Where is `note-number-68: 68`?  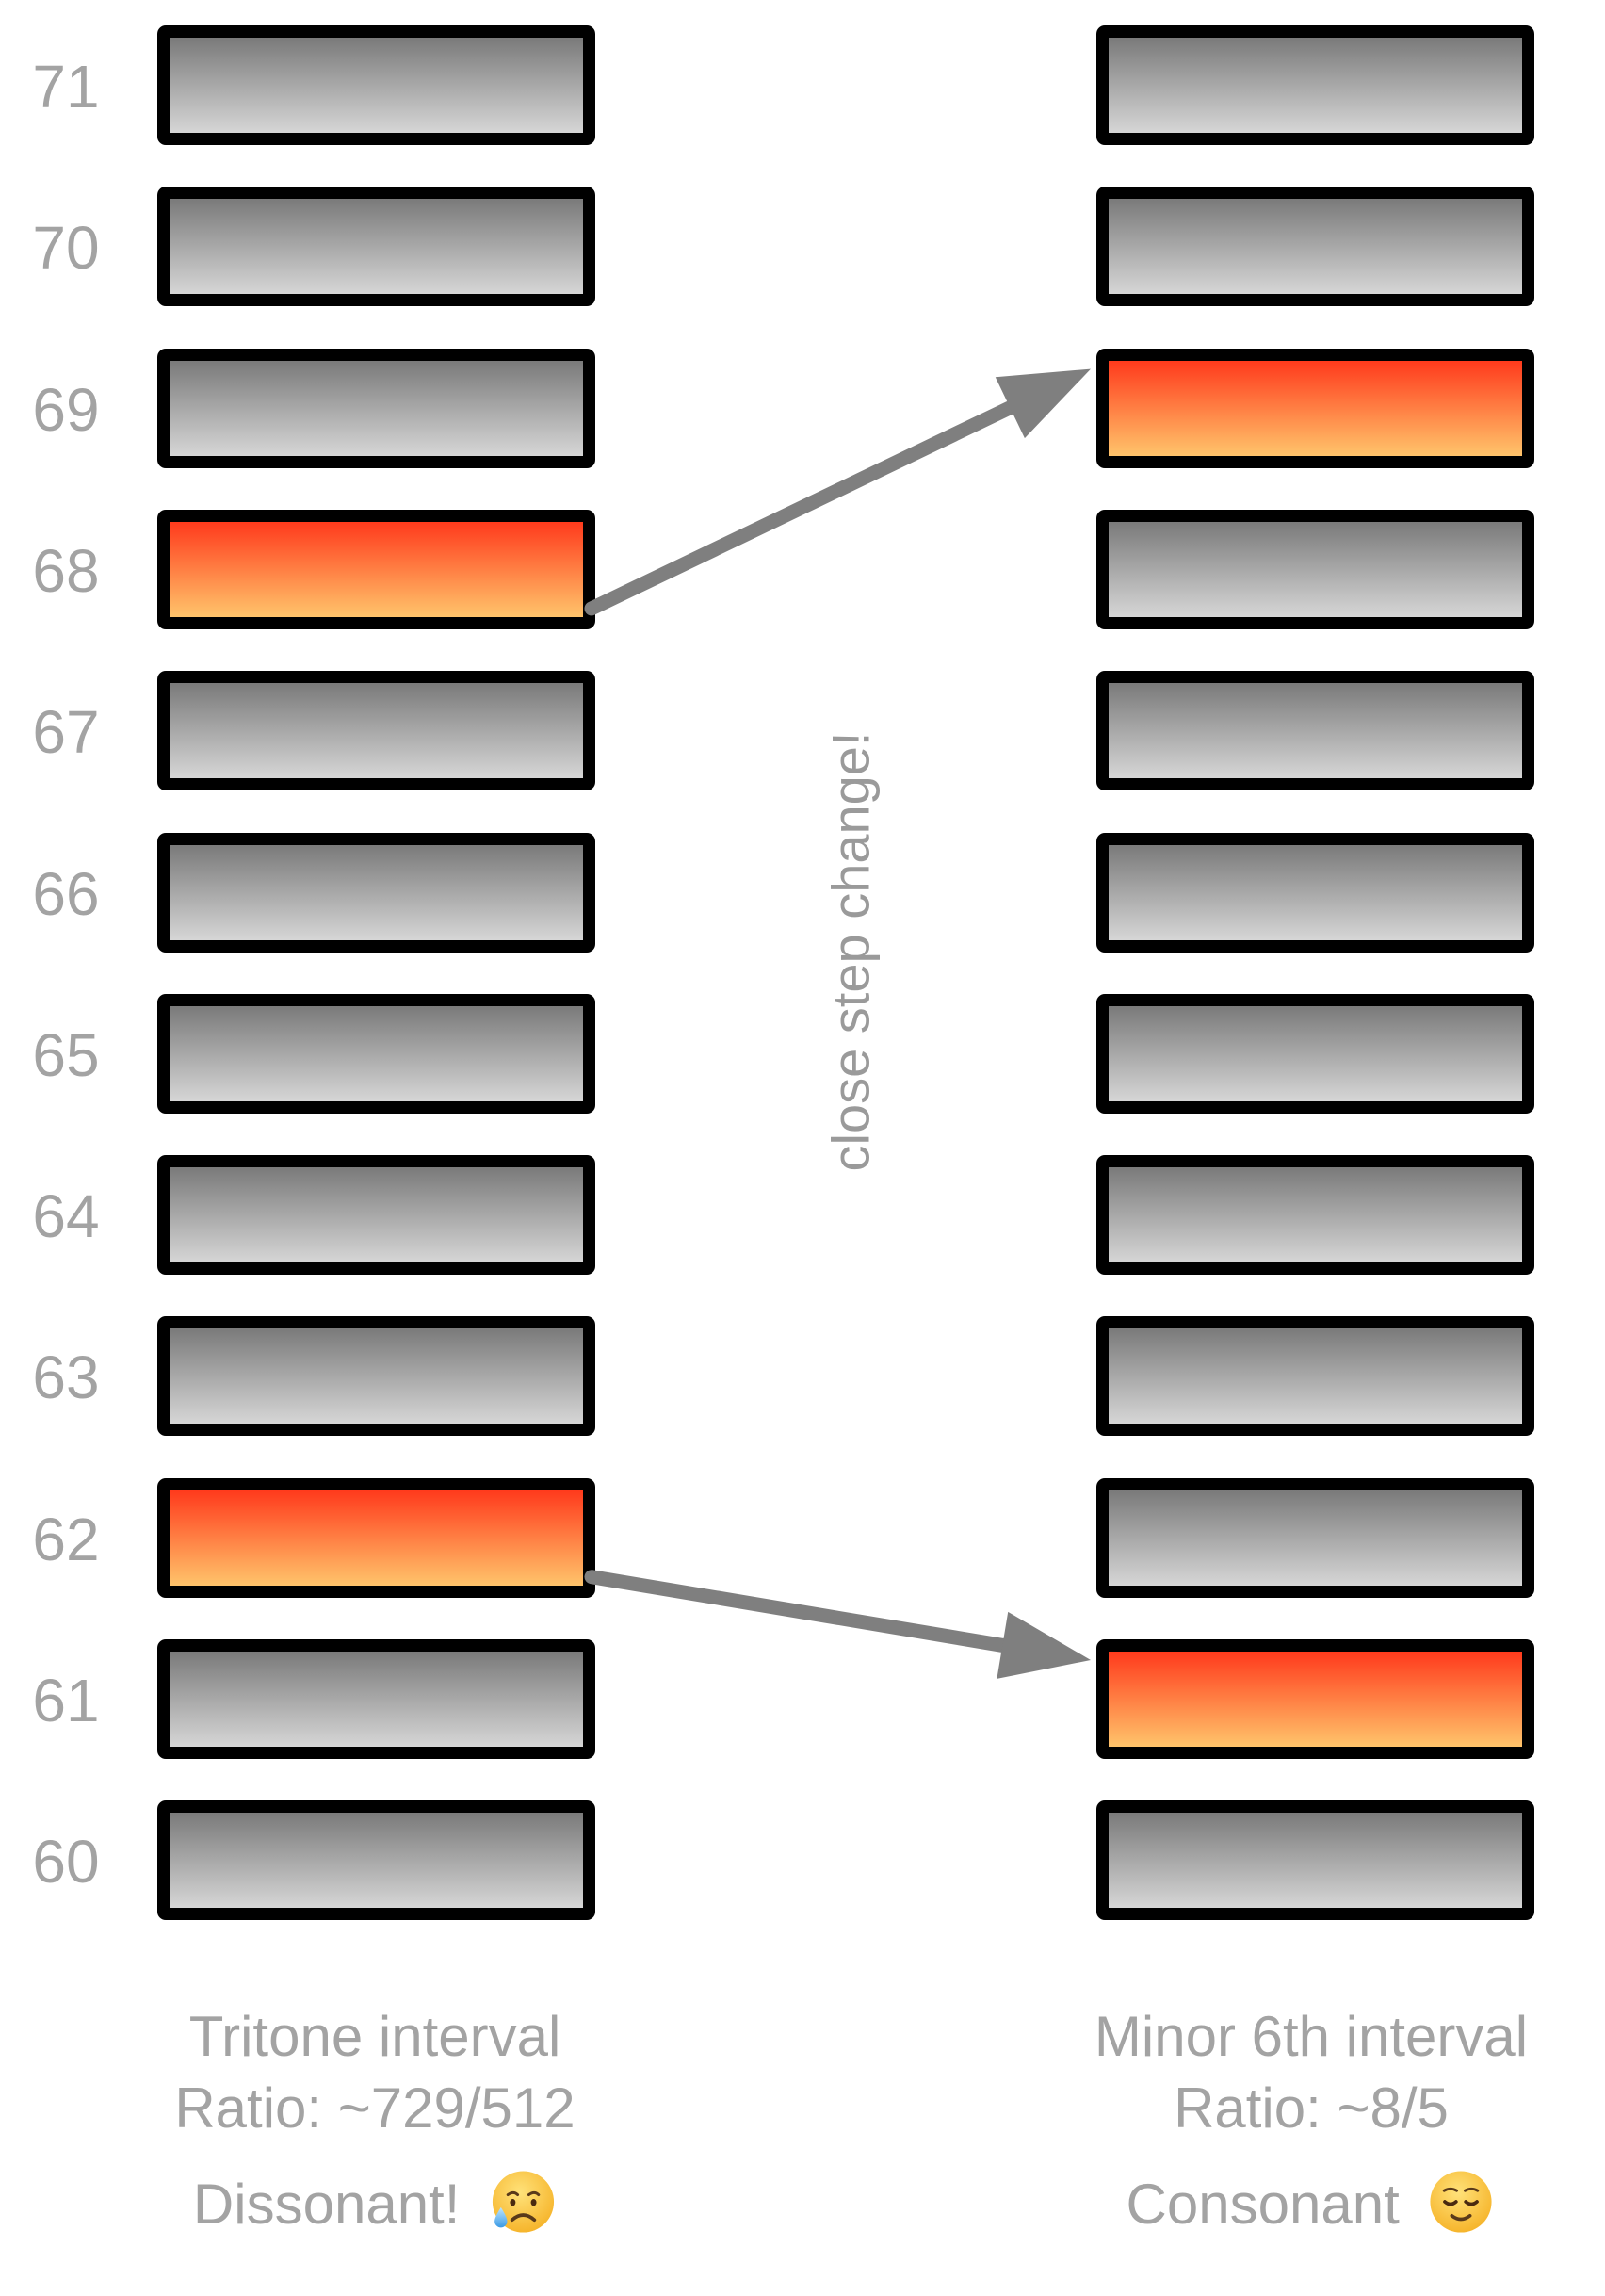
note-number-68: 68 is located at coordinates (66, 570).